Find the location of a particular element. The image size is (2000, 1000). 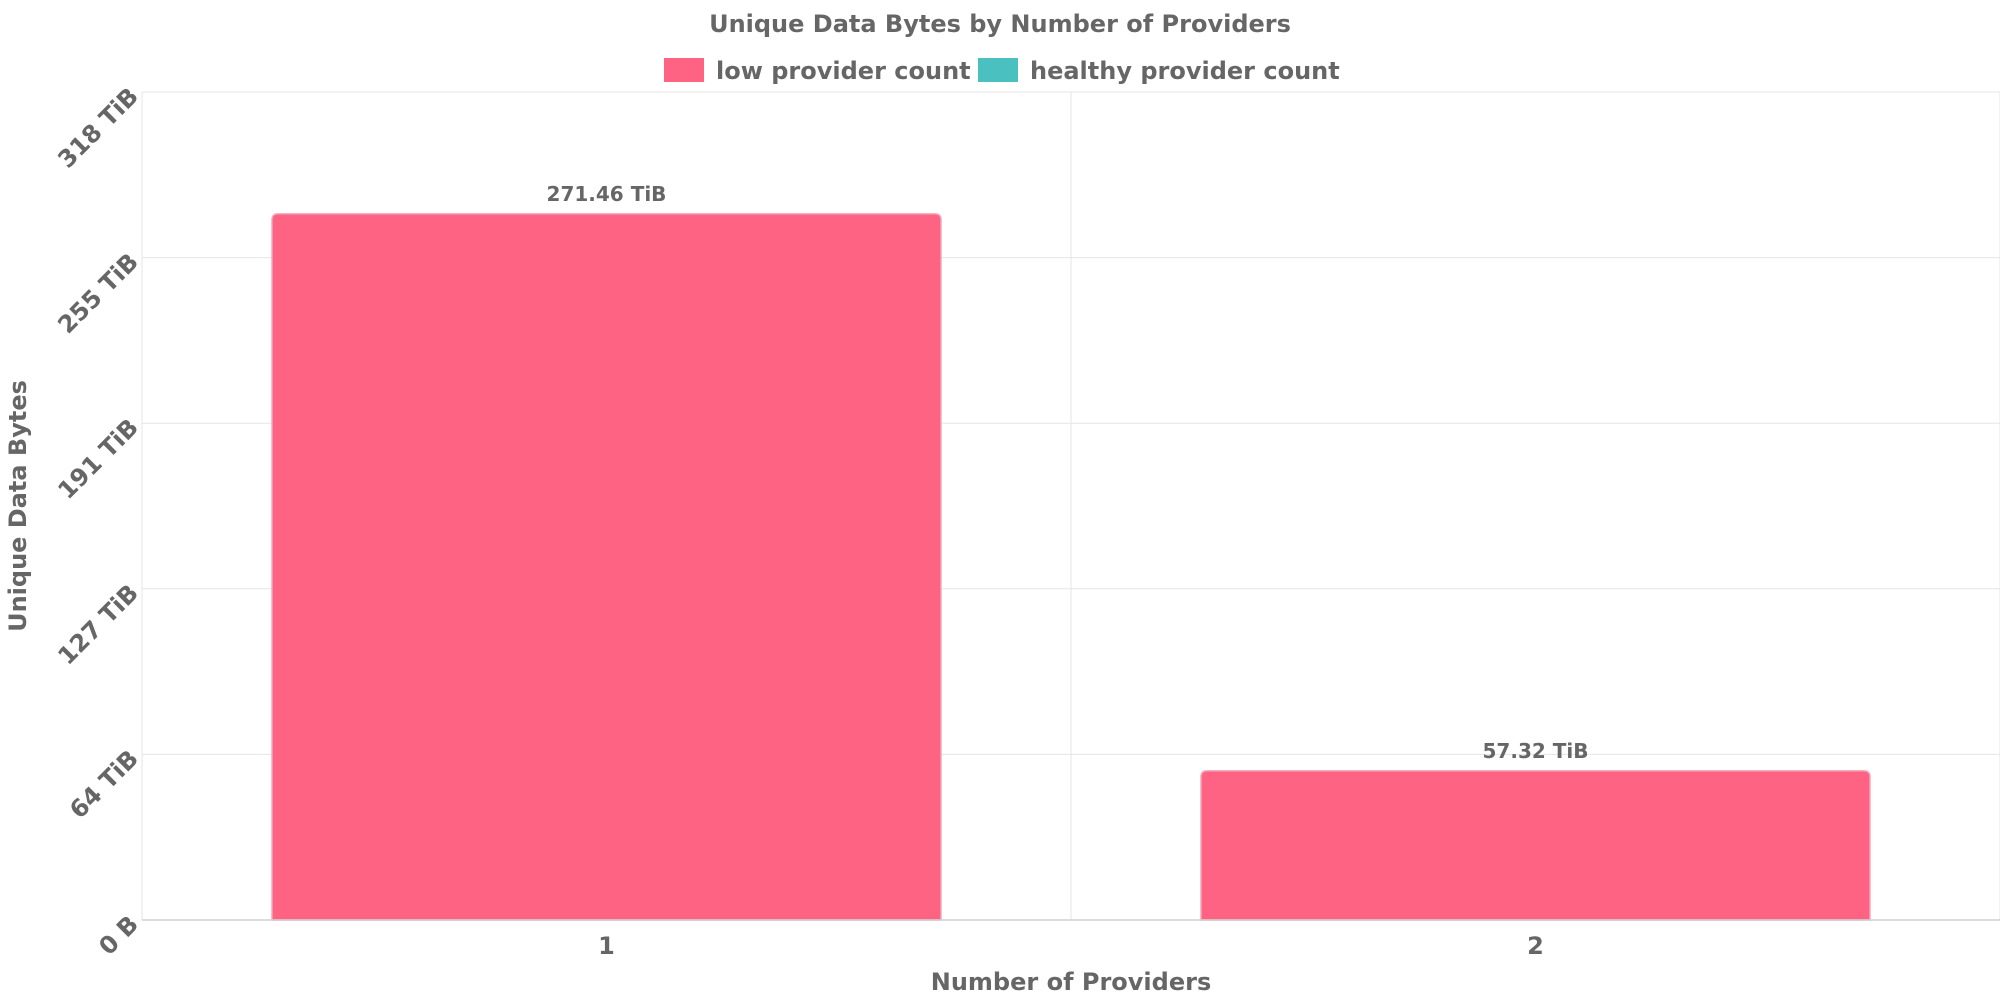

data-label-provider-2: 57.32 TiB is located at coordinates (1536, 751).